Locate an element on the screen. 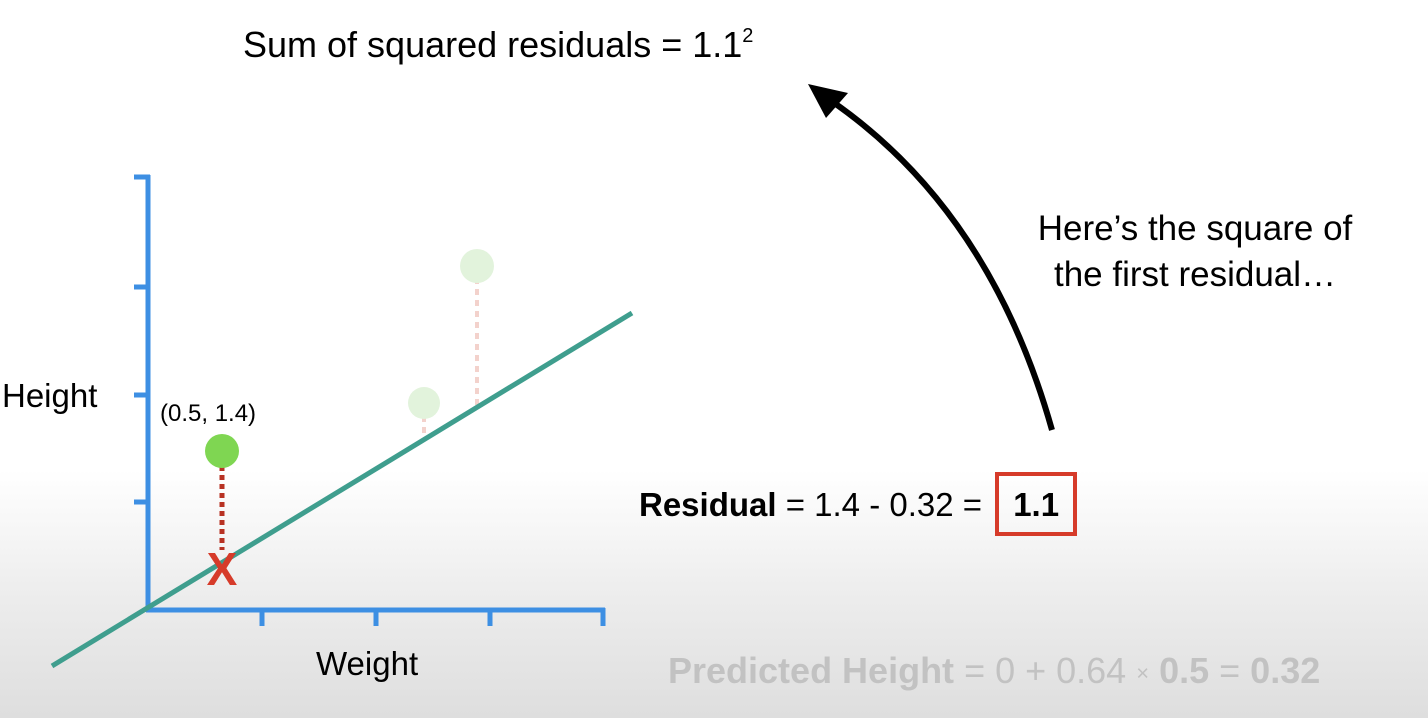  predicted-expression-b: = is located at coordinates (1230, 670).